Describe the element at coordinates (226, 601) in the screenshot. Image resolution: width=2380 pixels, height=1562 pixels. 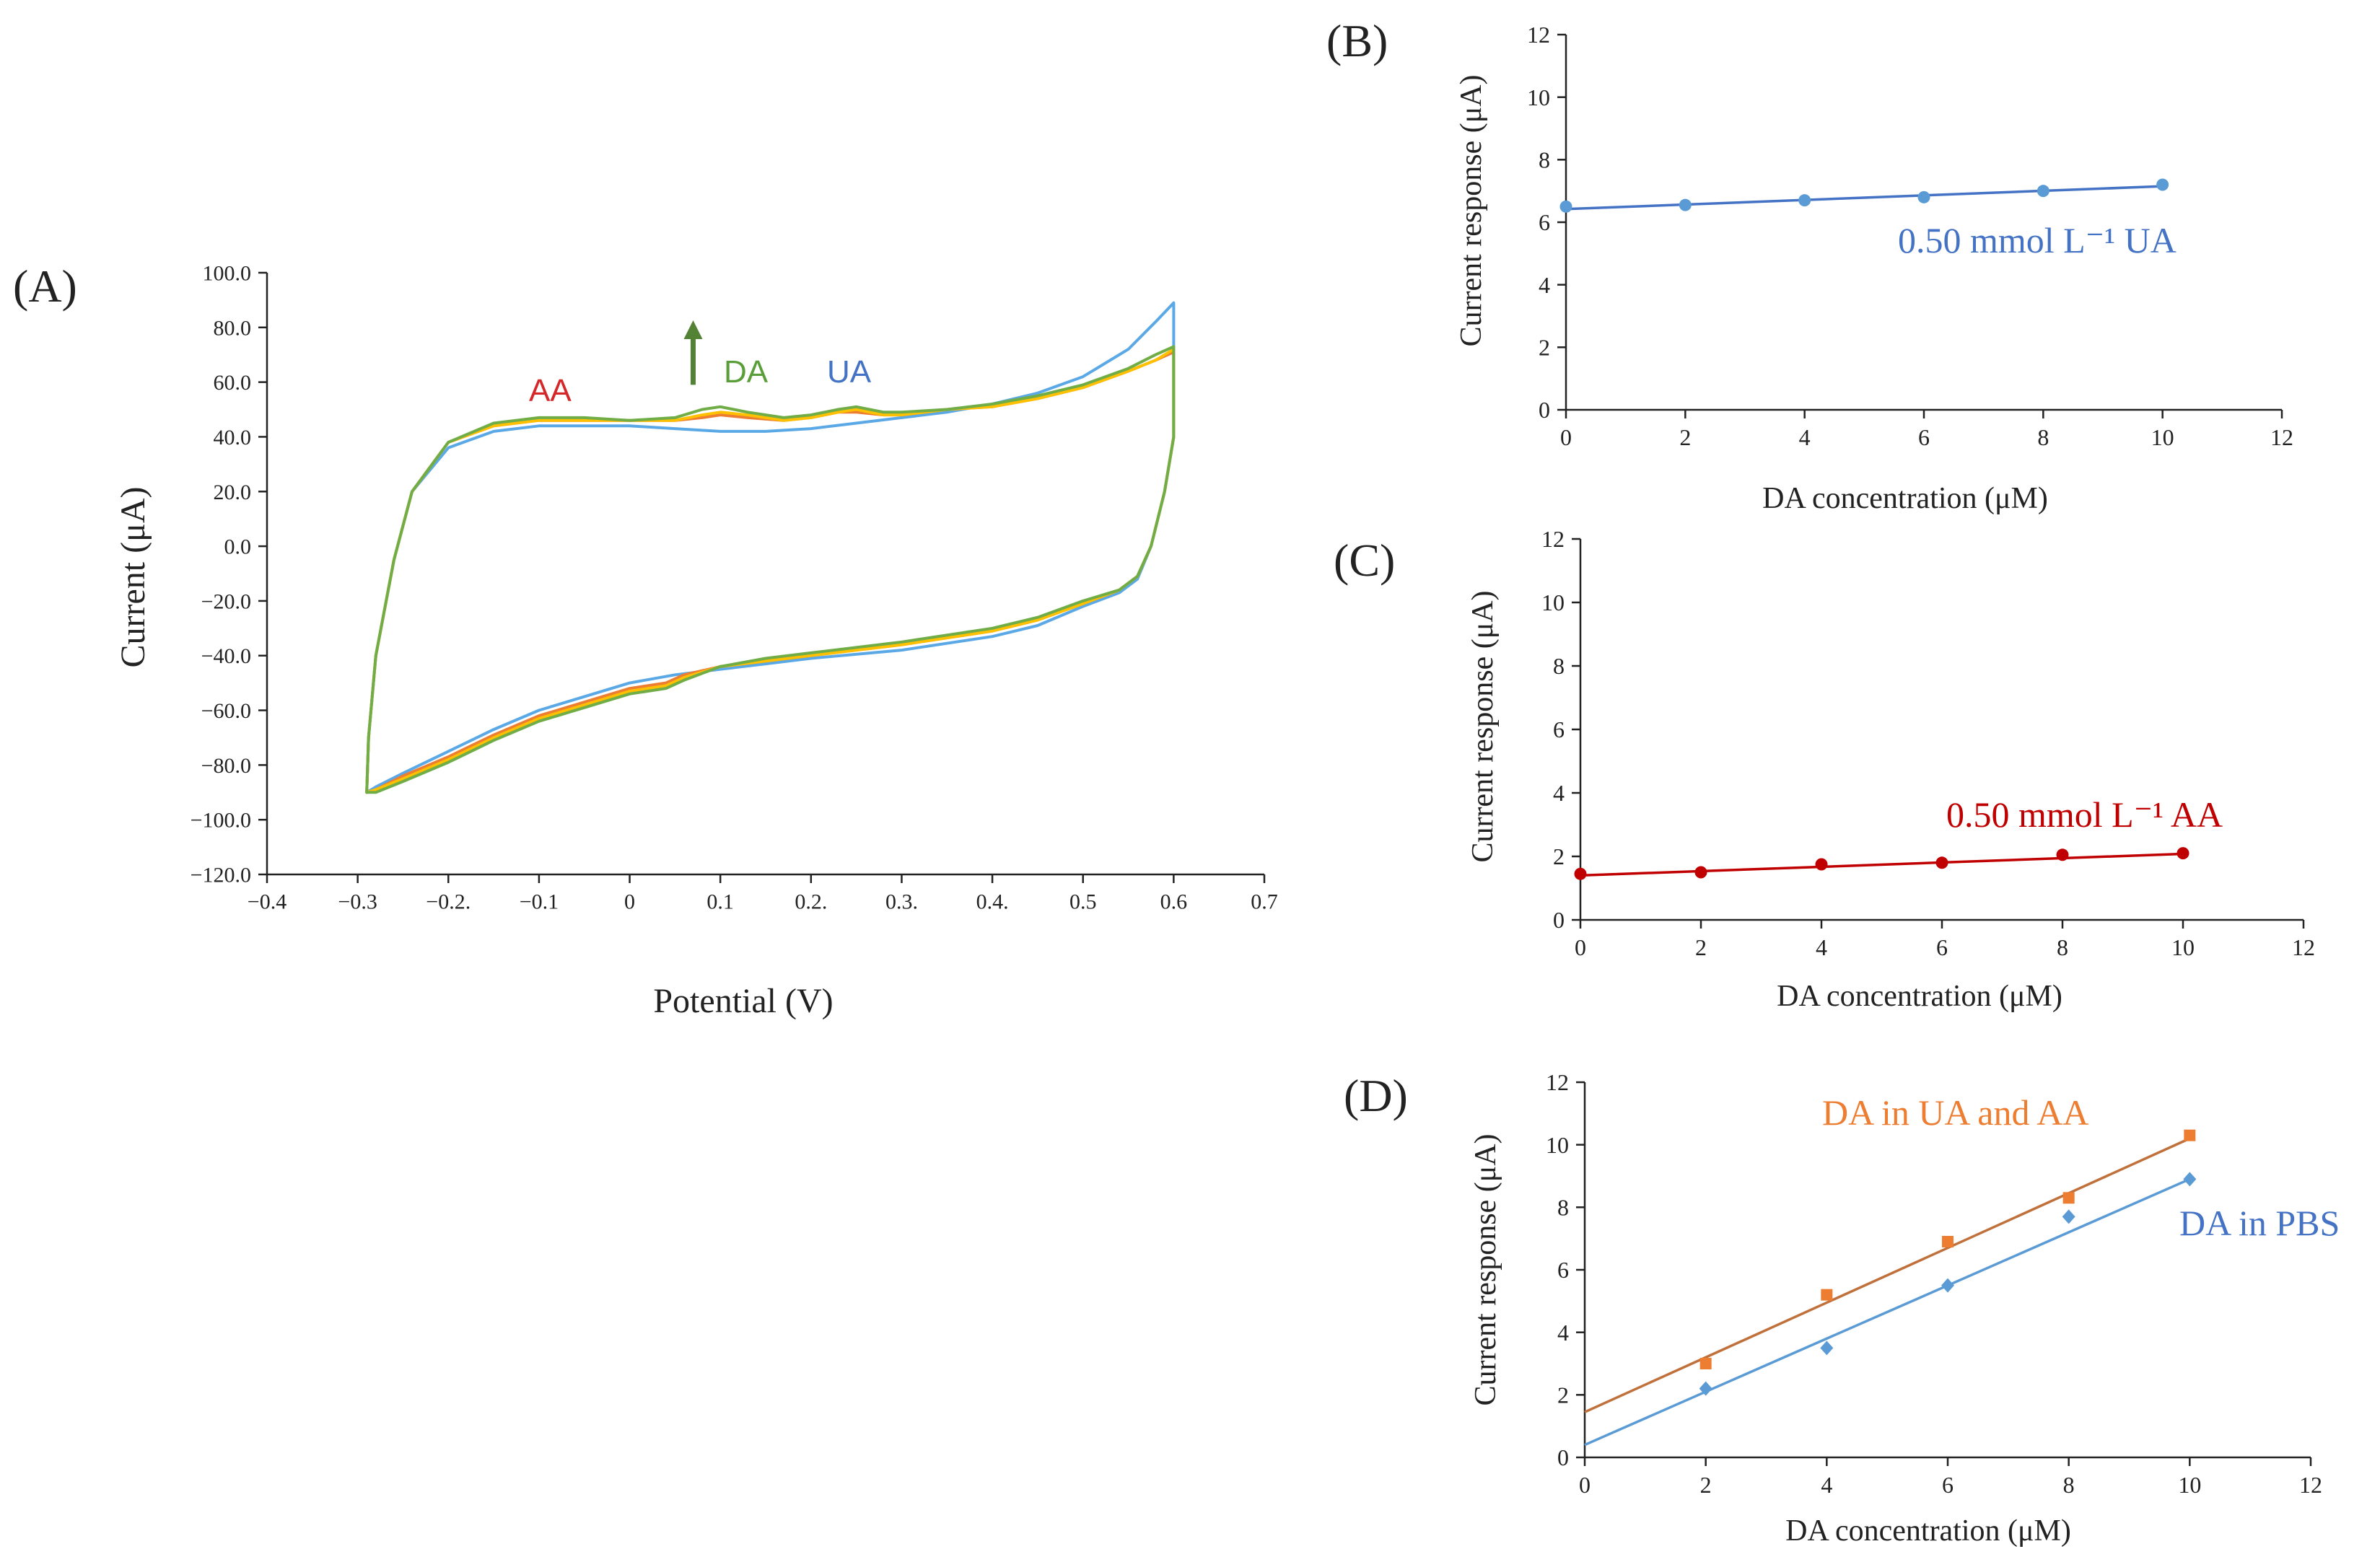
I see `p0-y-tick-label: −20.0` at that location.